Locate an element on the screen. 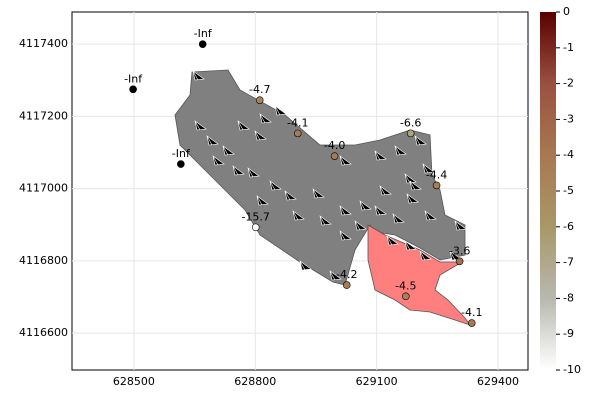 Image resolution: width=600 pixels, height=400 pixels. colorbar-tick-label: 0 is located at coordinates (566, 11).